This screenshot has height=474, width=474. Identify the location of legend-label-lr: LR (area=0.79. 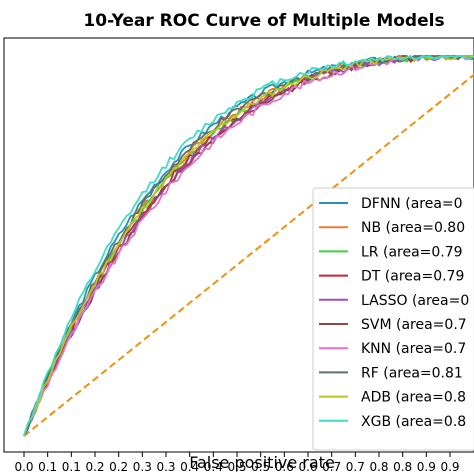
(412, 252).